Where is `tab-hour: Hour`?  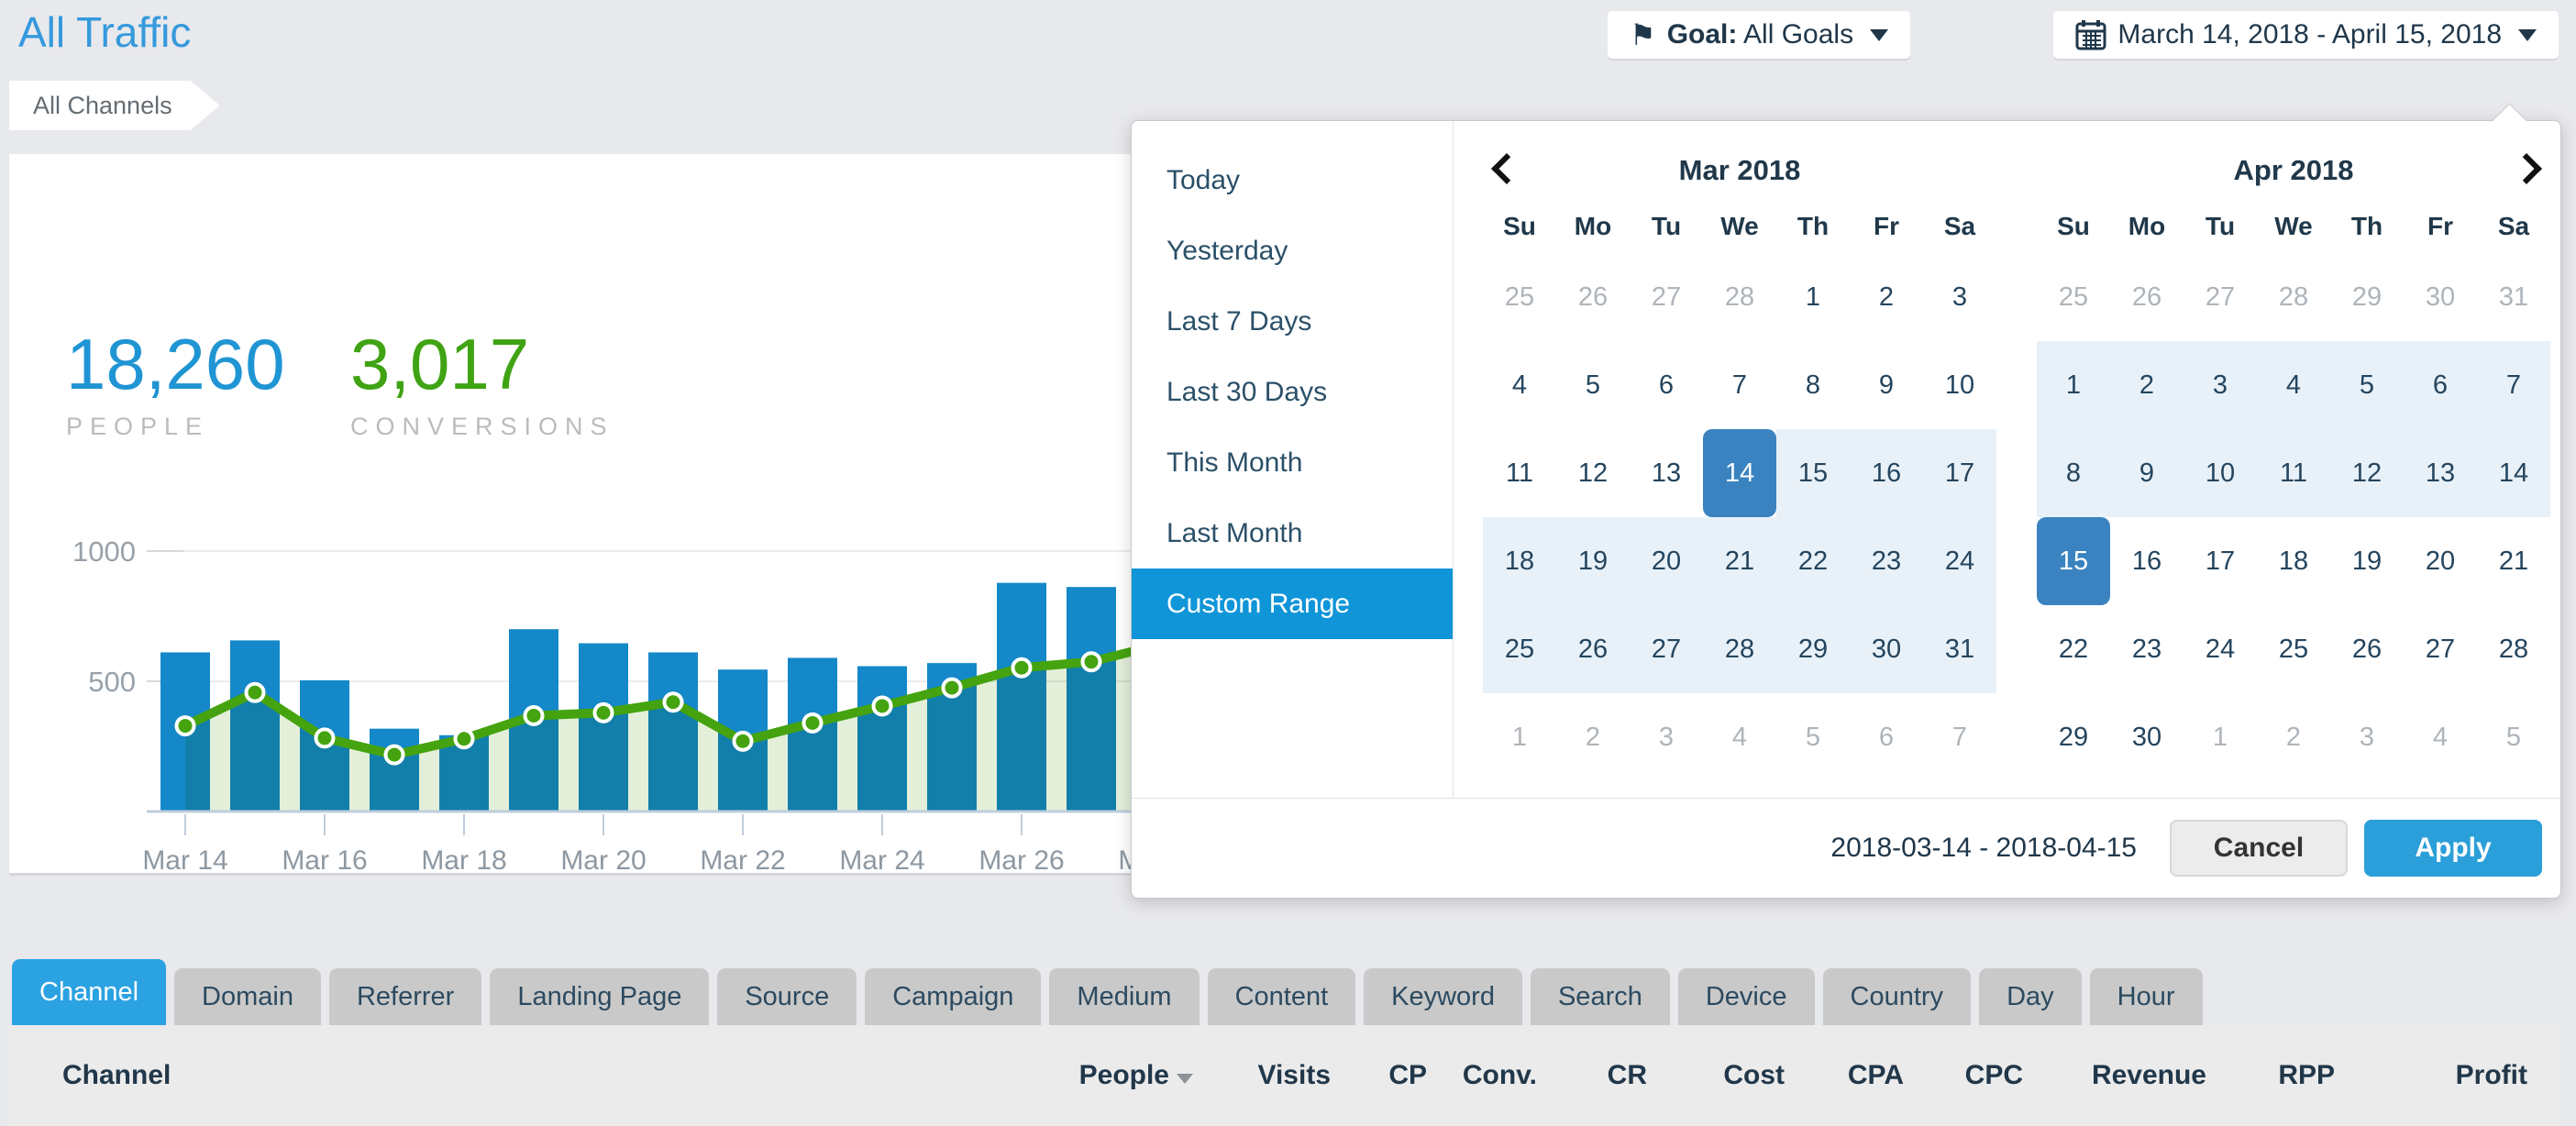 tab-hour: Hour is located at coordinates (2146, 996).